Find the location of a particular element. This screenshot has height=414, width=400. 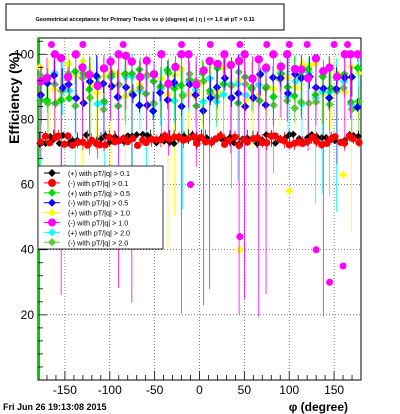

x-tick-label: 0 is located at coordinates (199, 390).